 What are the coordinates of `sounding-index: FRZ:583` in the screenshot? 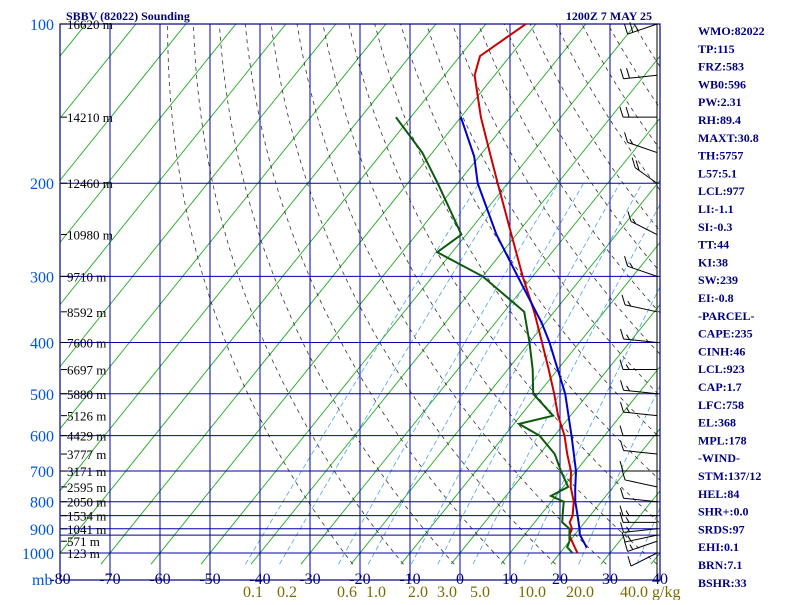 It's located at (721, 67).